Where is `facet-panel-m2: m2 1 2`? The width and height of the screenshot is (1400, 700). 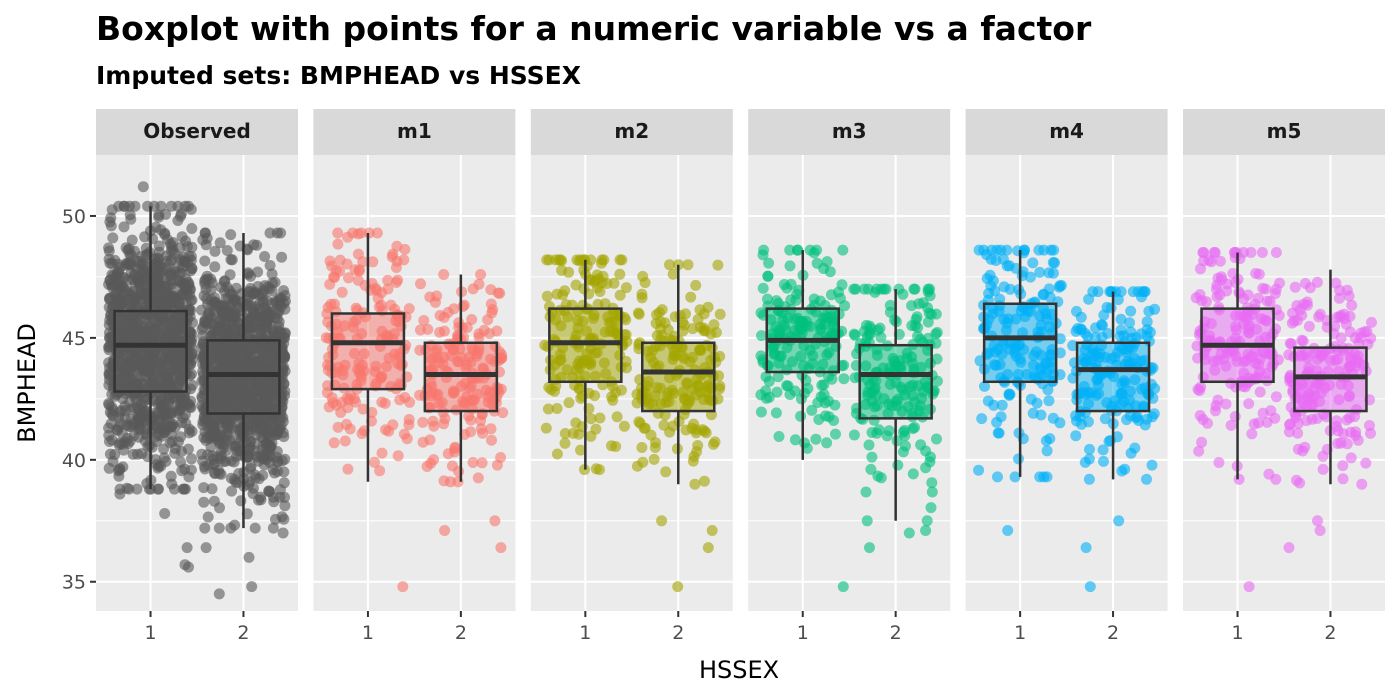 facet-panel-m2: m2 1 2 is located at coordinates (631, 376).